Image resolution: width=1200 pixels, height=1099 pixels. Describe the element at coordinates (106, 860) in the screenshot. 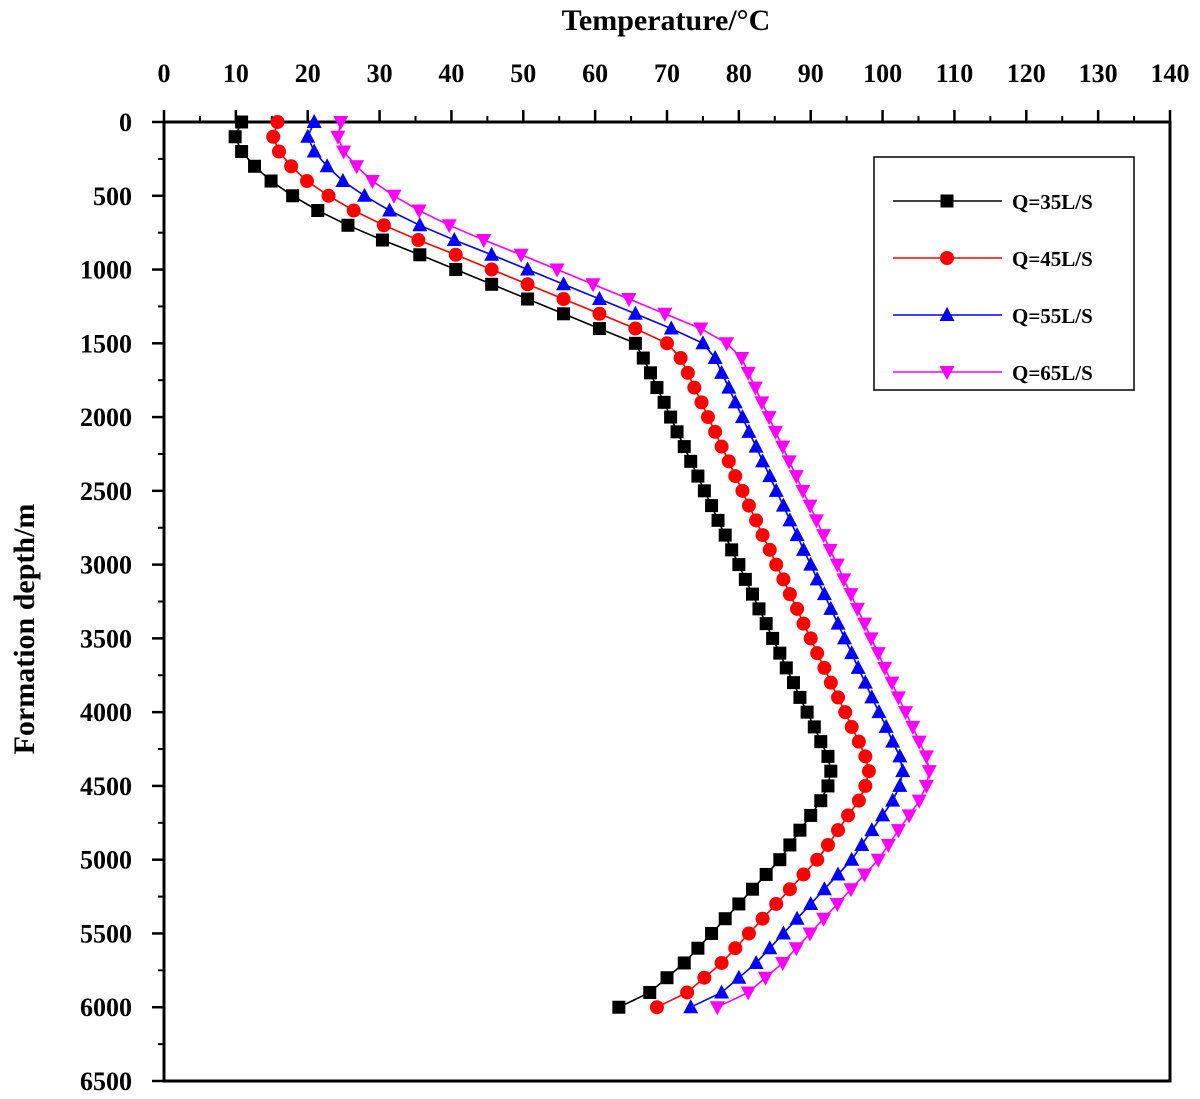

I see `y-tick-label: 5000` at that location.